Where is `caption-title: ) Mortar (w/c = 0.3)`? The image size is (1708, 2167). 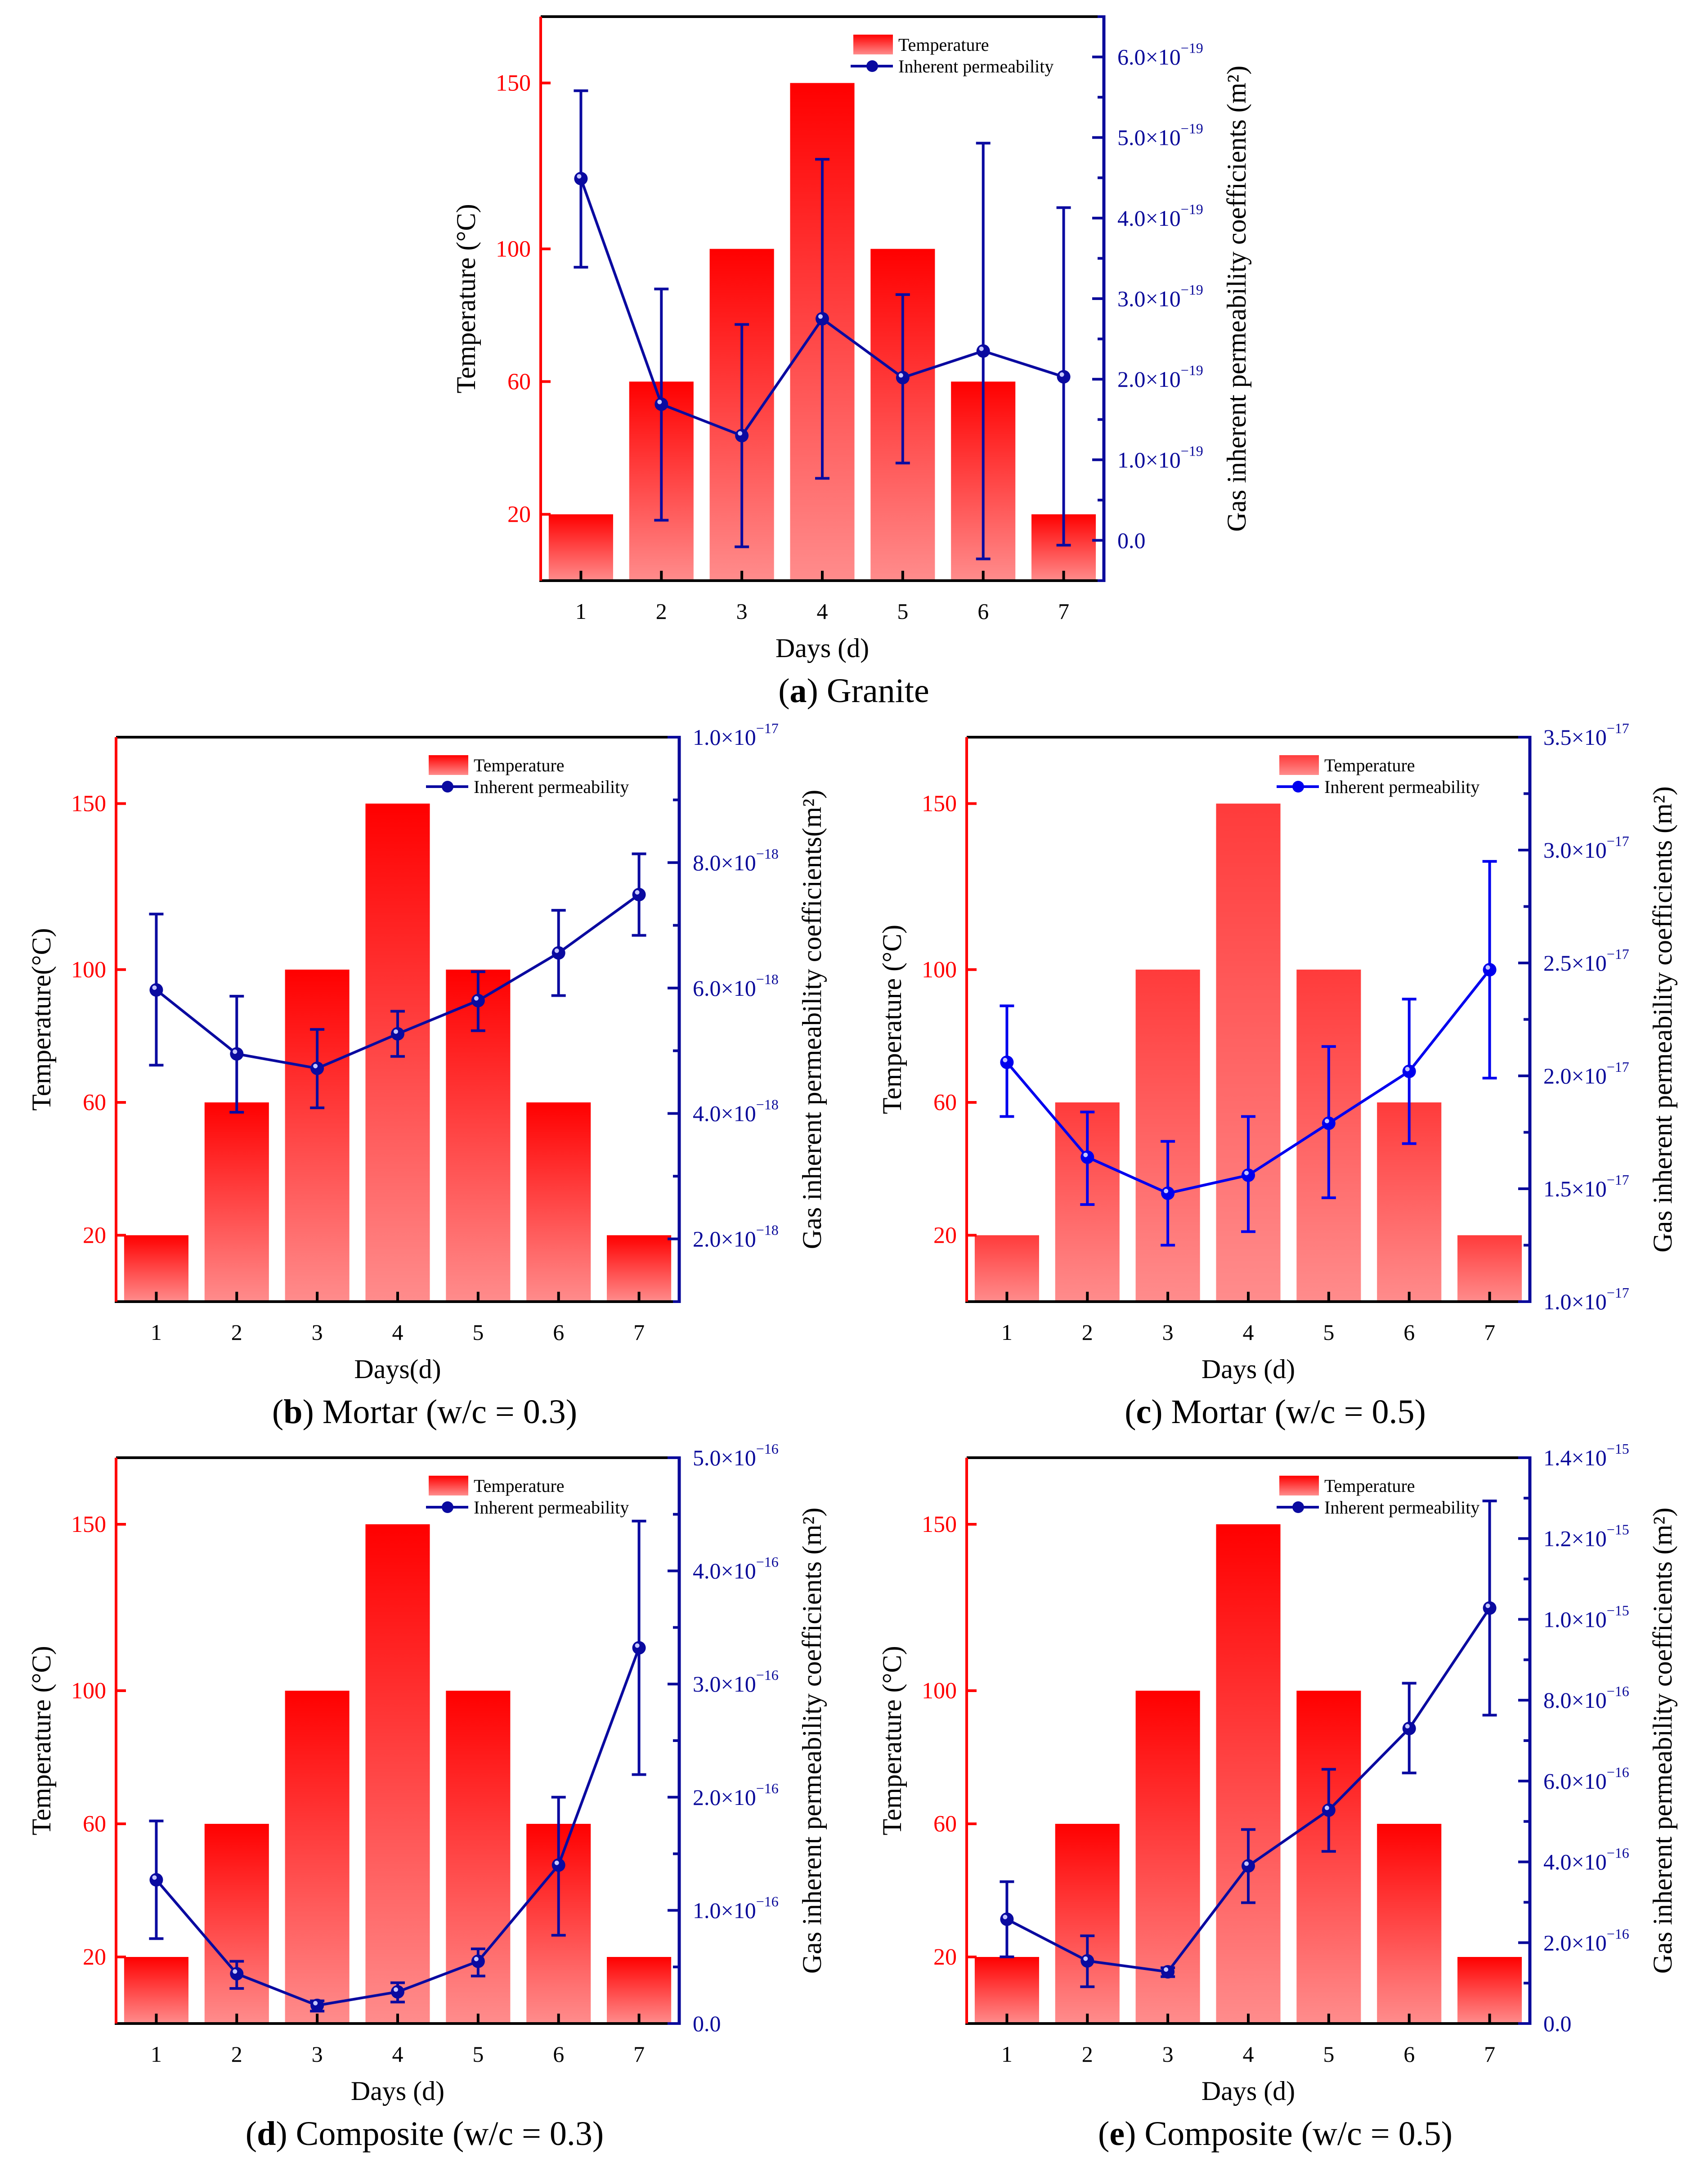
caption-title: ) Mortar (w/c = 0.3) is located at coordinates (441, 1412).